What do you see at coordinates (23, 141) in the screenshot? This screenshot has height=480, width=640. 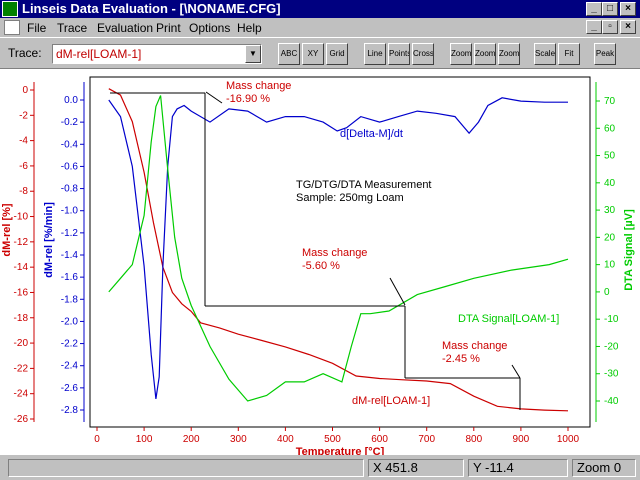 I see `red-axis-tick-label: -4` at bounding box center [23, 141].